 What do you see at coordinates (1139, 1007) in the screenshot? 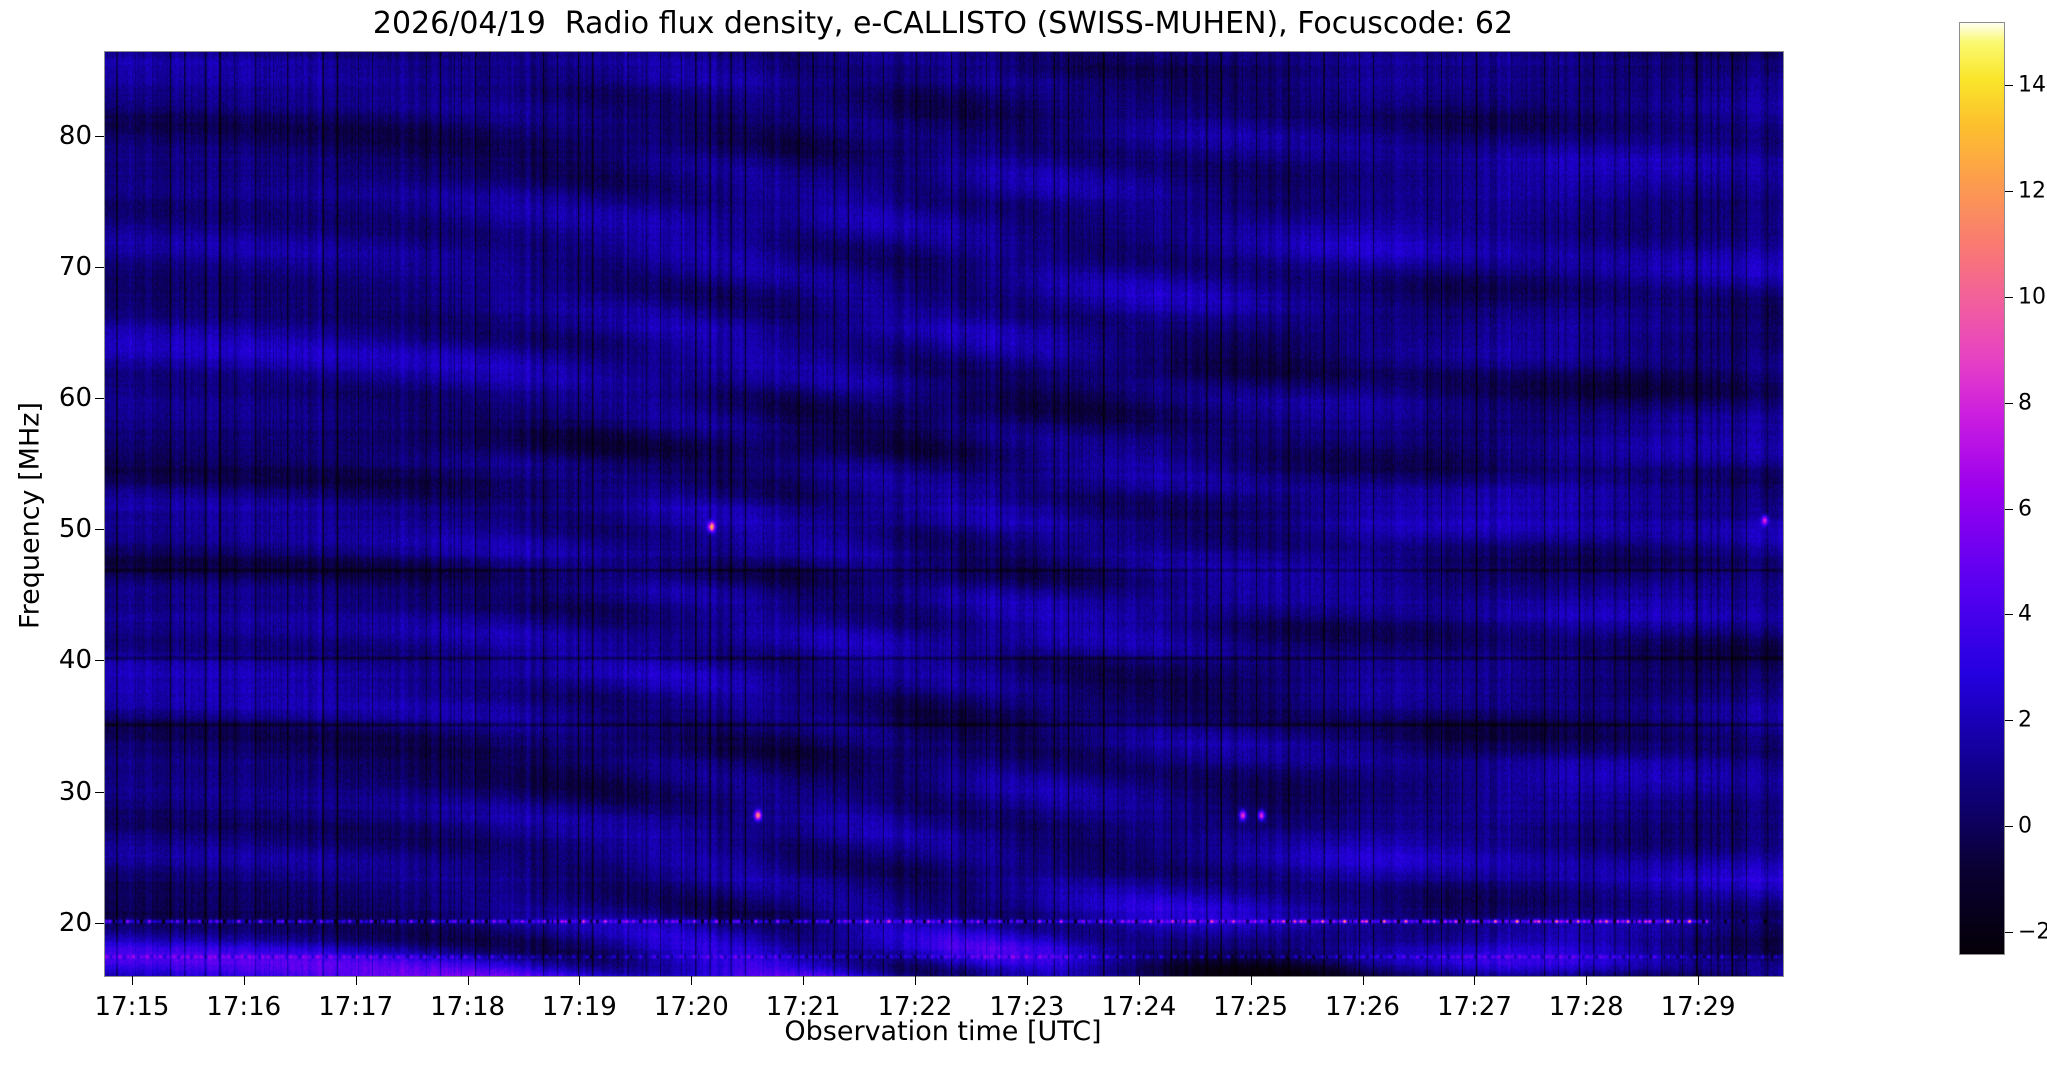
I see `x-tick-label: 17:24` at bounding box center [1139, 1007].